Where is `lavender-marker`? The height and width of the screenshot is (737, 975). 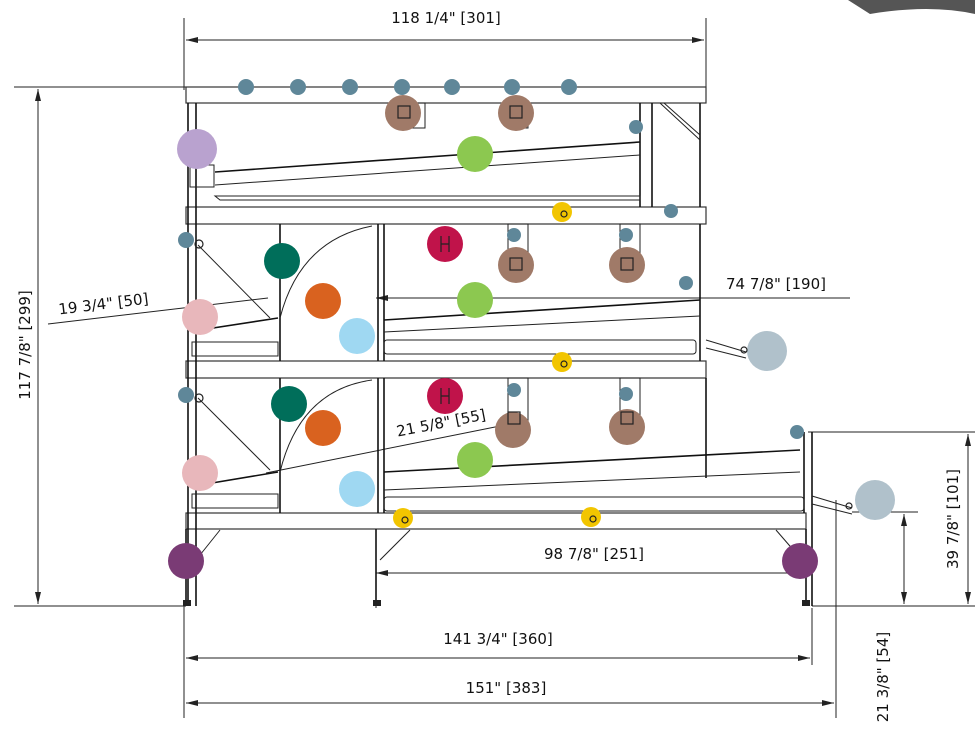
lavender-marker is located at coordinates (197, 149).